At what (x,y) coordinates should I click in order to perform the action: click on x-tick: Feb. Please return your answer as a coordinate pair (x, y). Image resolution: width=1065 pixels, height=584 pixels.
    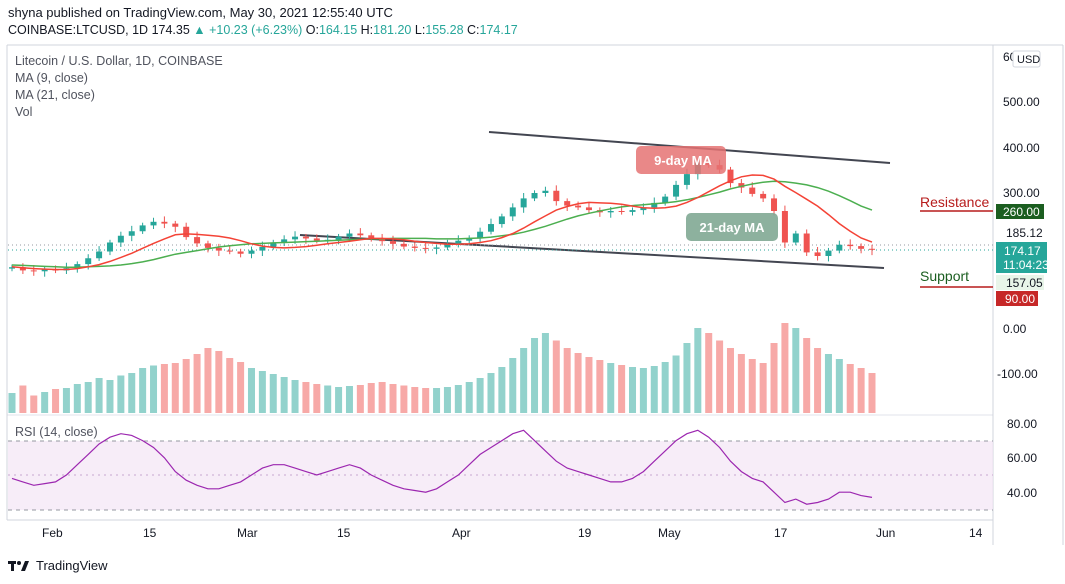
    Looking at the image, I should click on (52, 533).